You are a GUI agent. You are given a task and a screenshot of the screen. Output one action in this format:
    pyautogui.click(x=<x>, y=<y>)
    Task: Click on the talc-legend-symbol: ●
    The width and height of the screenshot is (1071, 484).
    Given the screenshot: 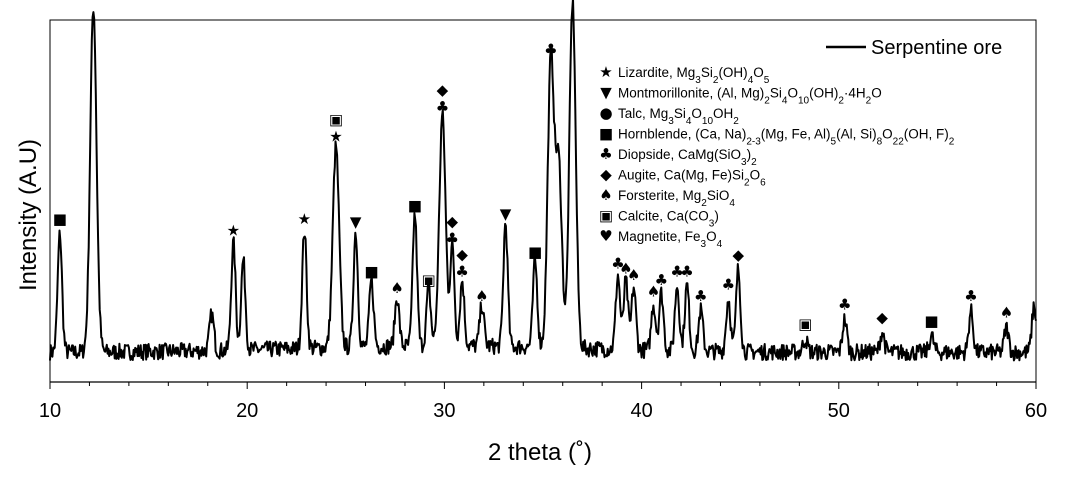 What is the action you would take?
    pyautogui.click(x=605, y=113)
    